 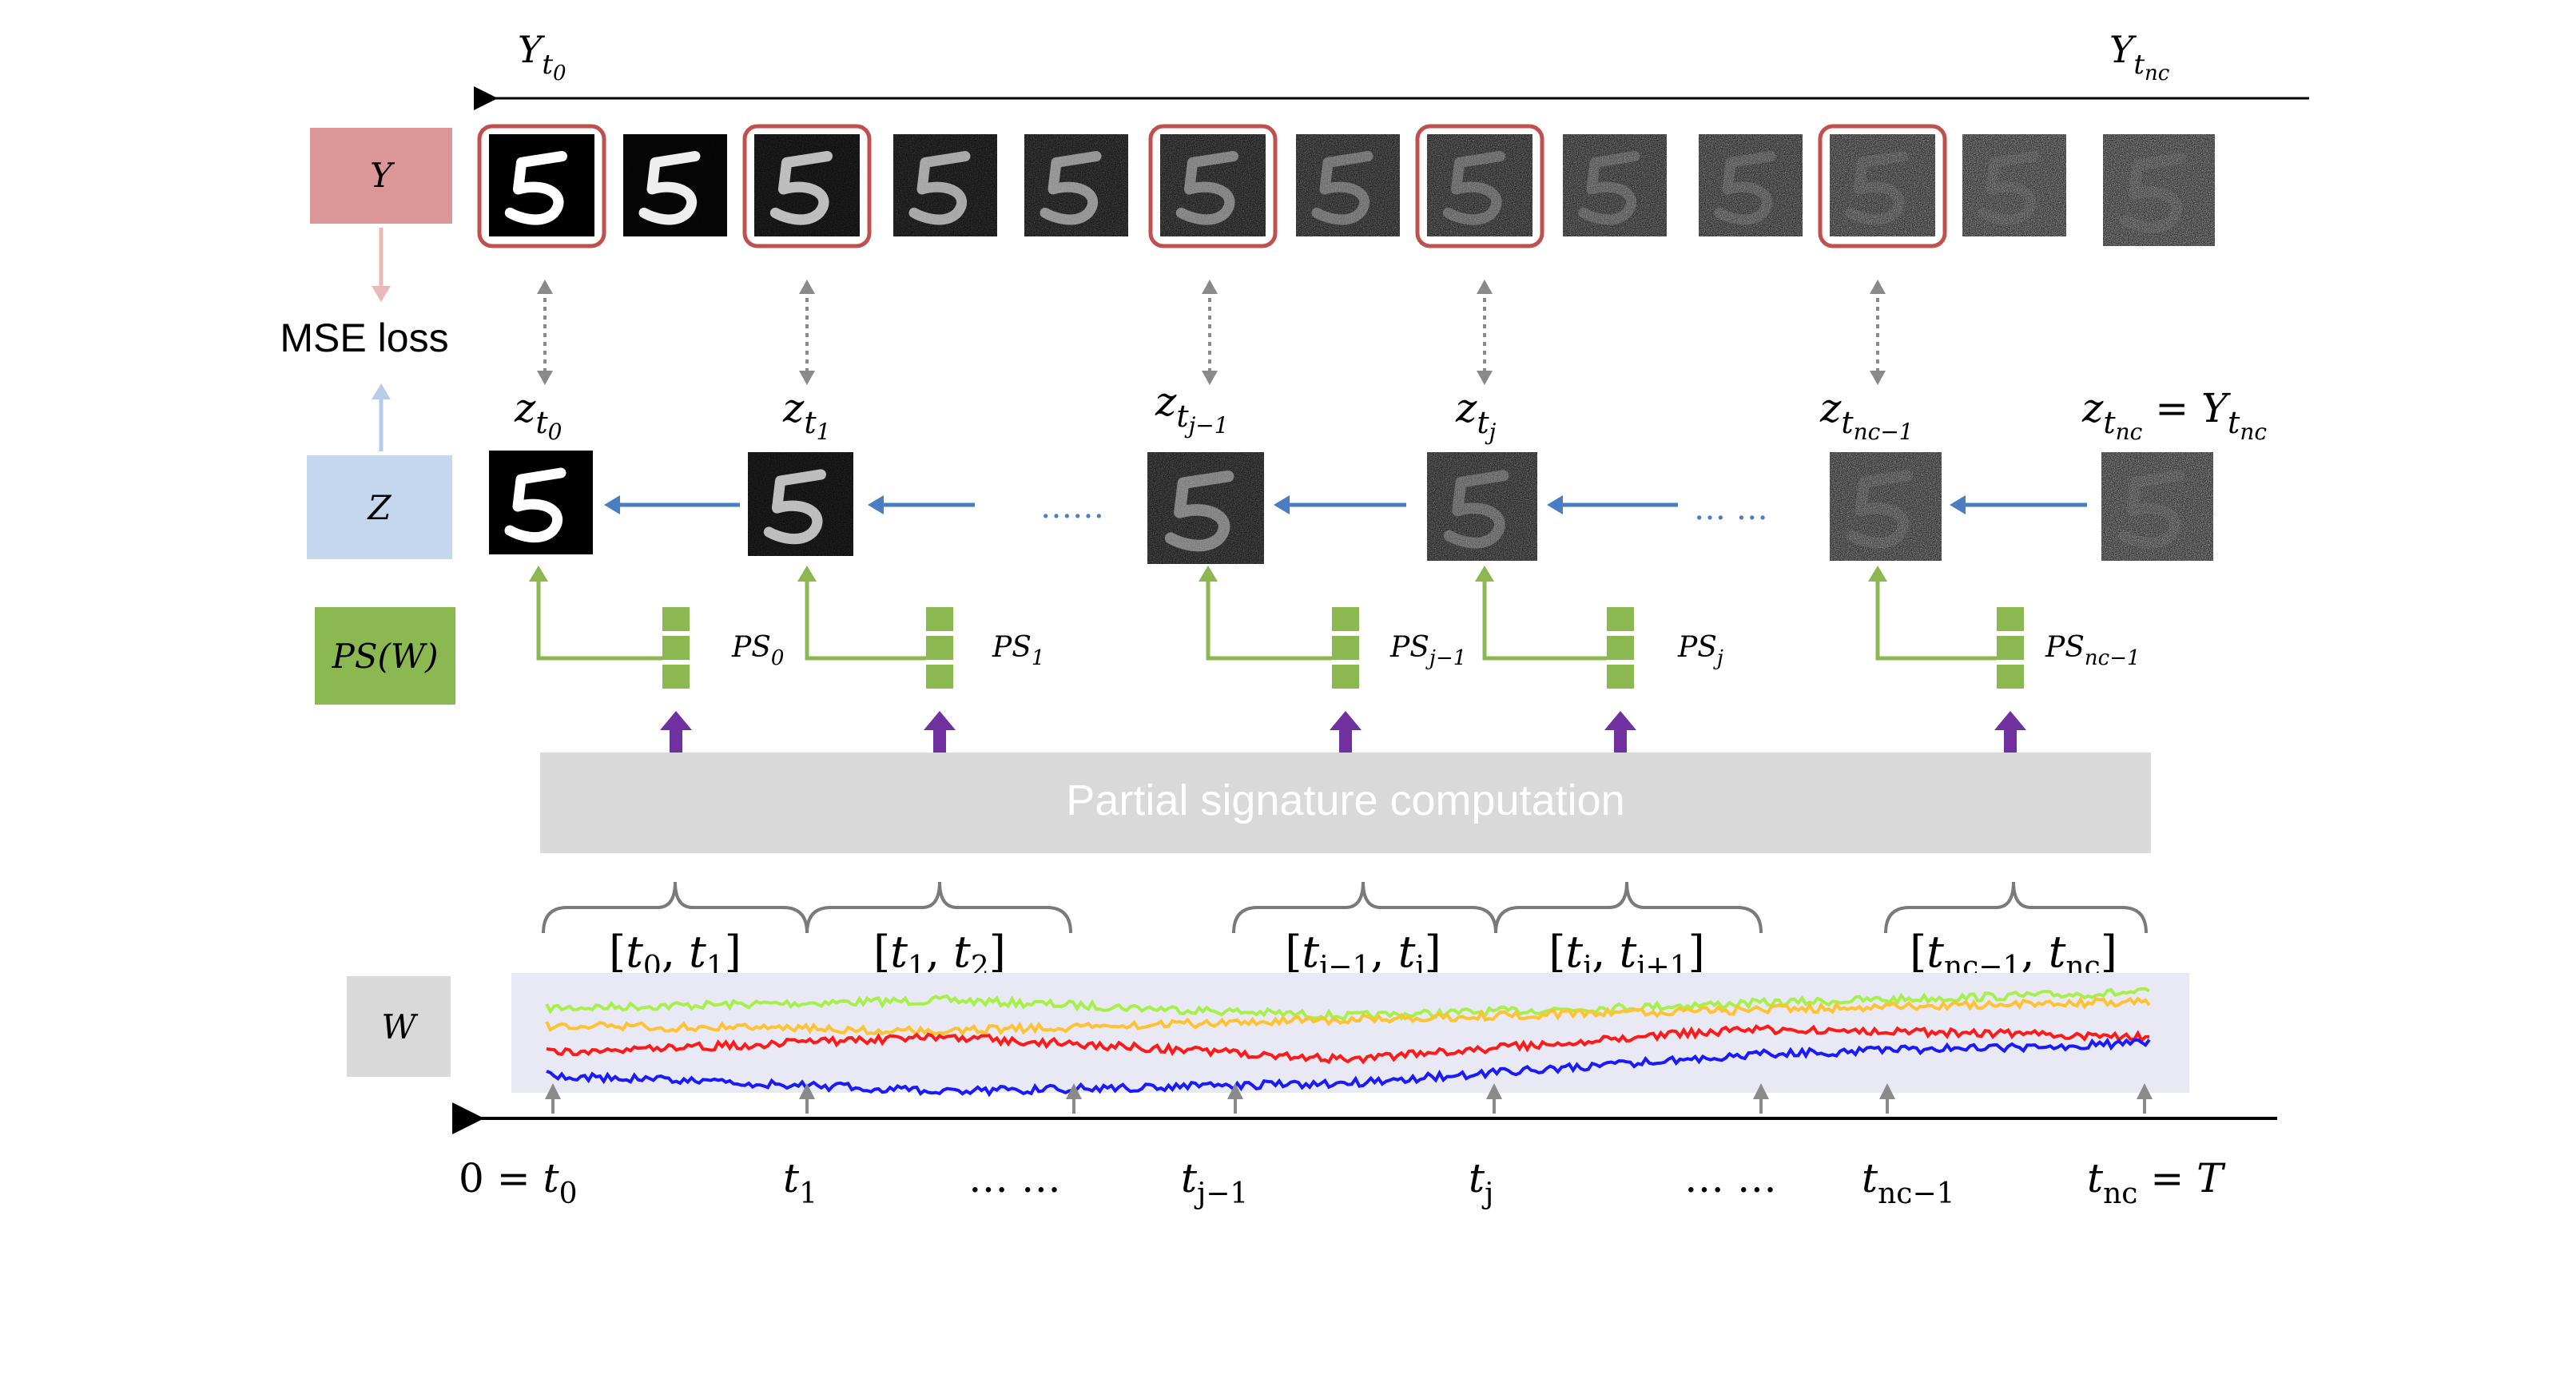 I want to click on time-label: tnᴄ = T, so click(x=2156, y=1182).